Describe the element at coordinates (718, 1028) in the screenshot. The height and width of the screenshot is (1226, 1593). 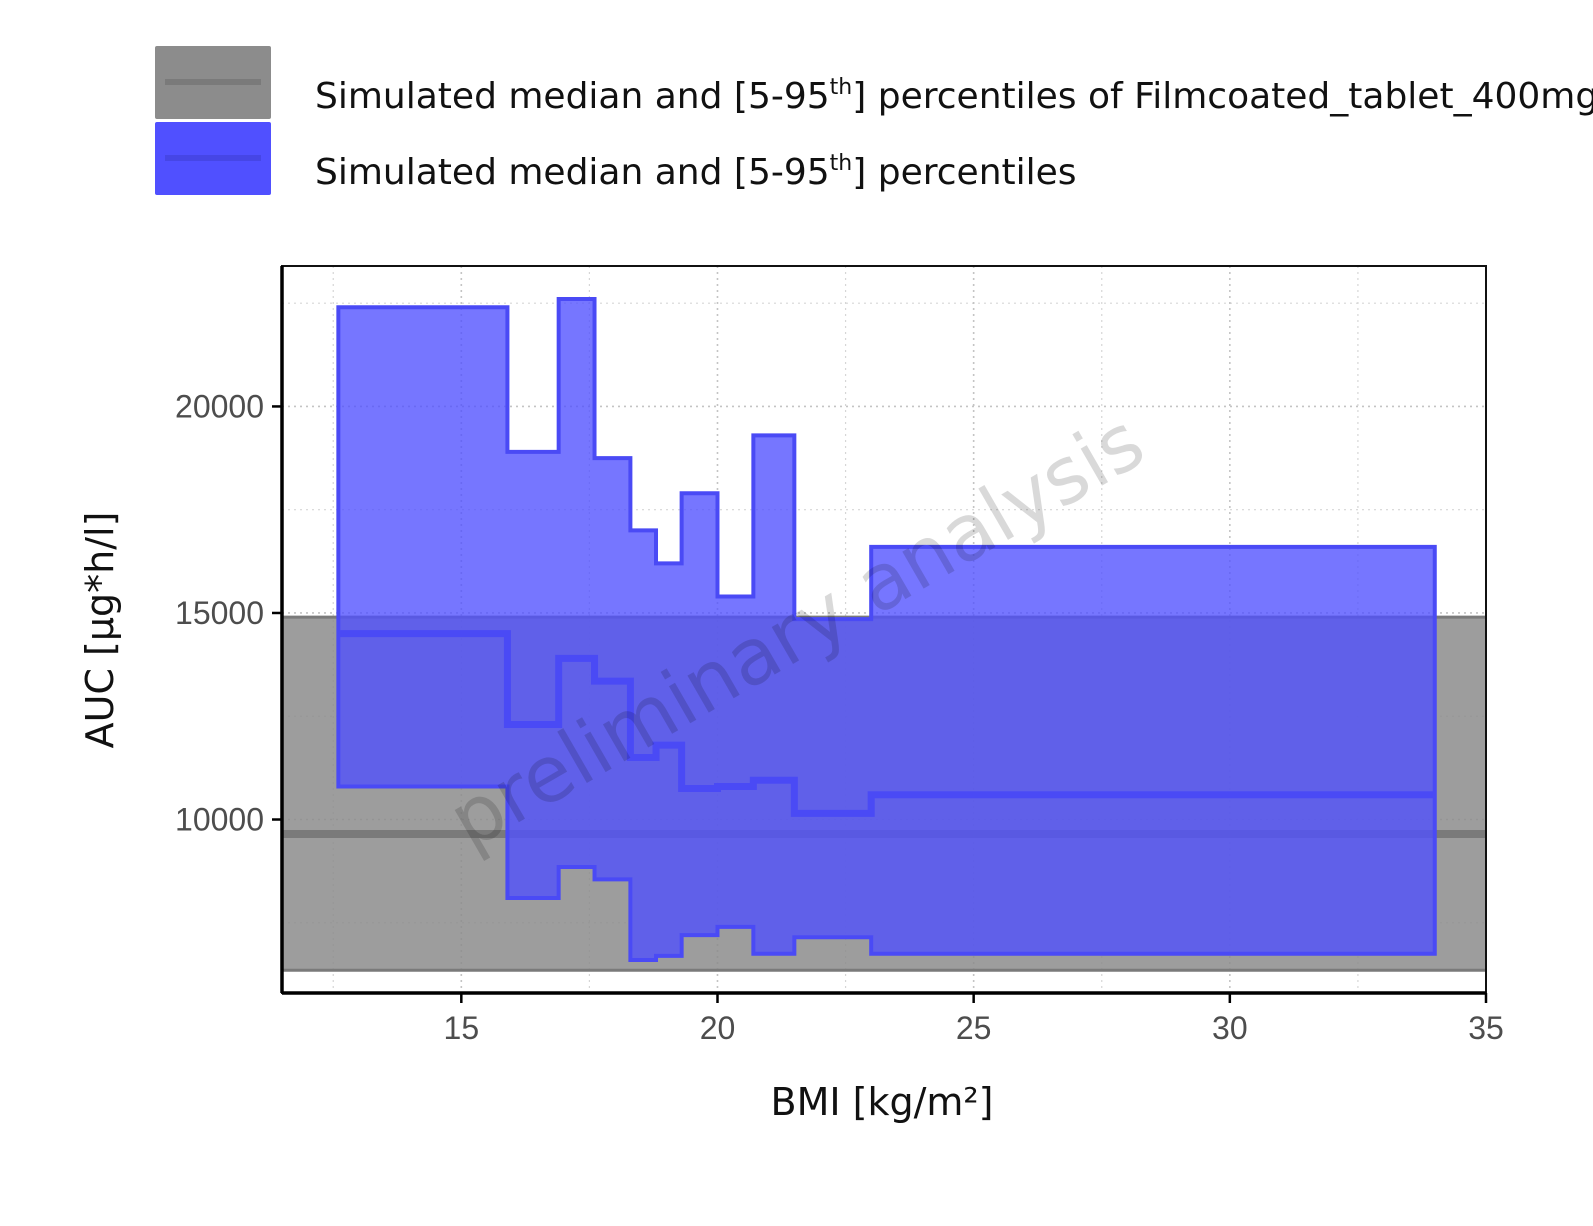
I see `x-tick-label-1: 20` at that location.